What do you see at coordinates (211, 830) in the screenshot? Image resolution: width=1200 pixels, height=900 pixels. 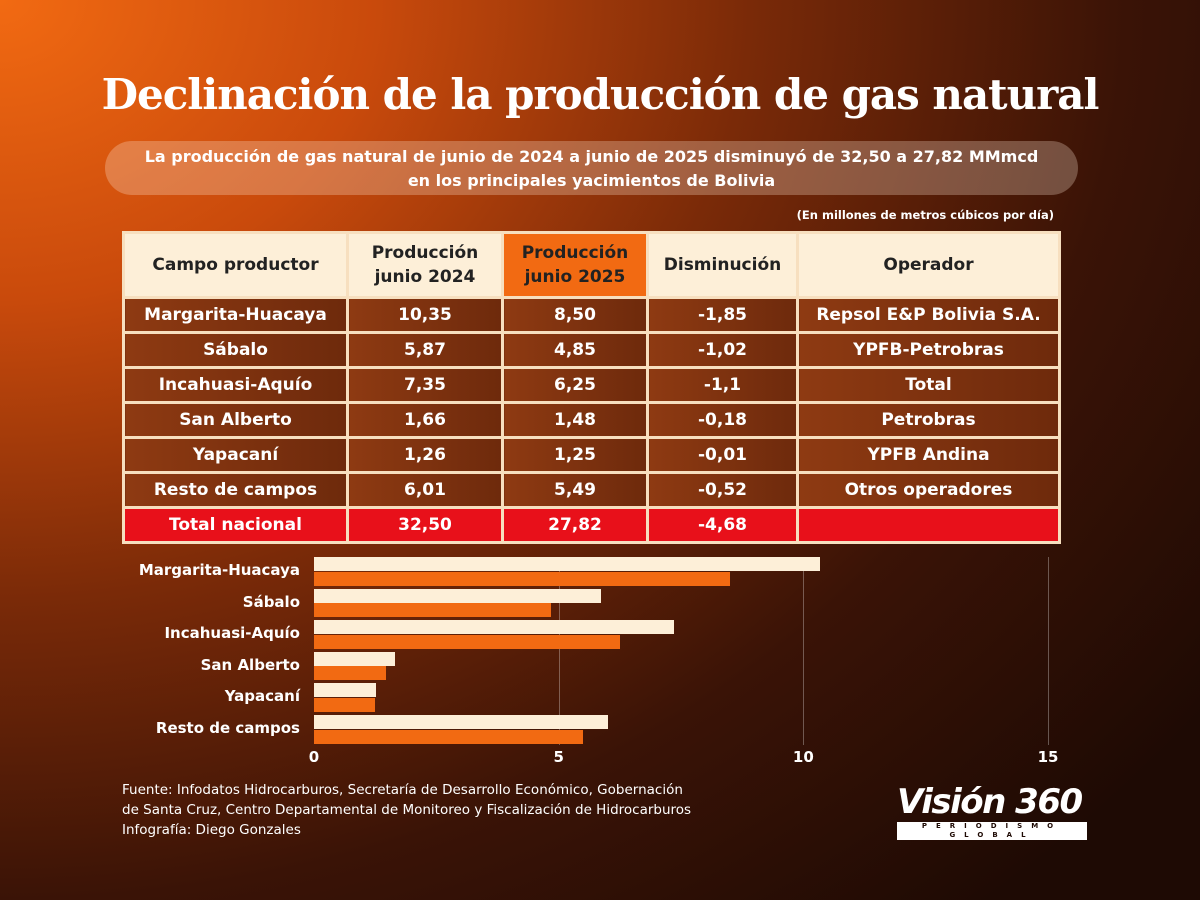 I see `credit-line: Infografía: Diego Gonzales` at bounding box center [211, 830].